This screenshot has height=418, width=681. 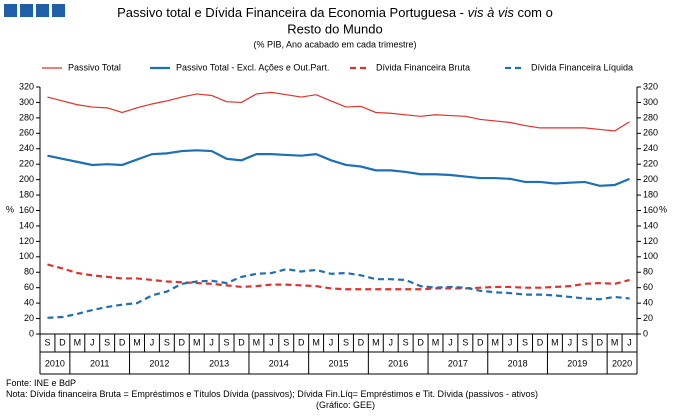 What do you see at coordinates (458, 363) in the screenshot?
I see `x-group-label: 2017` at bounding box center [458, 363].